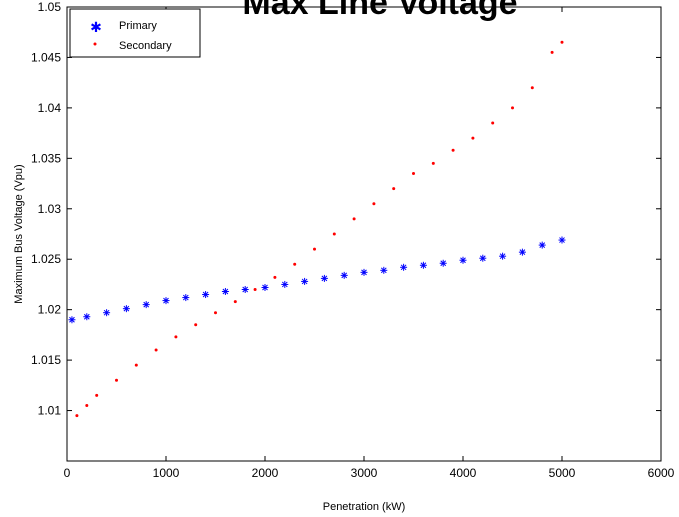  I want to click on y-tick-label: 1.03, so click(50, 209).